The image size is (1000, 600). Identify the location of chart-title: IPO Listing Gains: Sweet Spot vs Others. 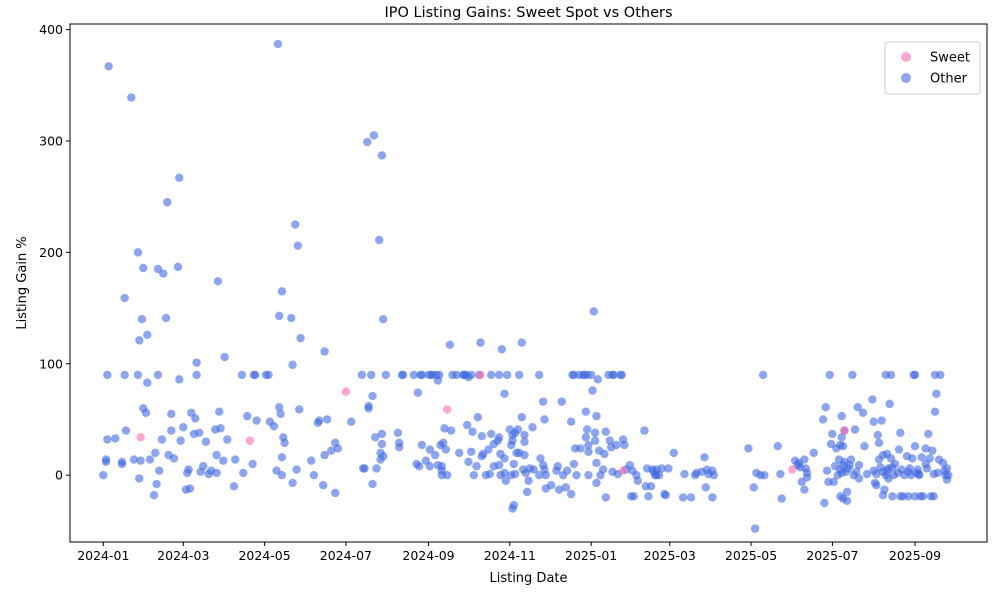
(528, 13).